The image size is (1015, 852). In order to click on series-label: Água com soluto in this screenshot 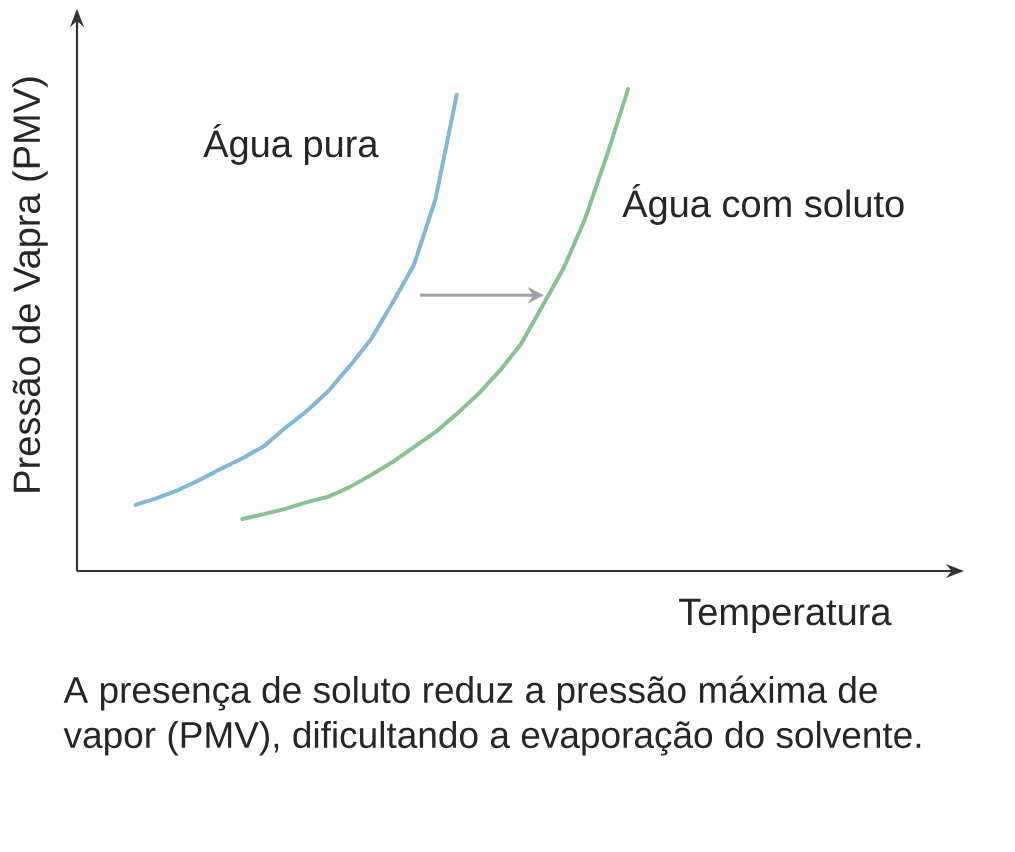, I will do `click(763, 204)`.